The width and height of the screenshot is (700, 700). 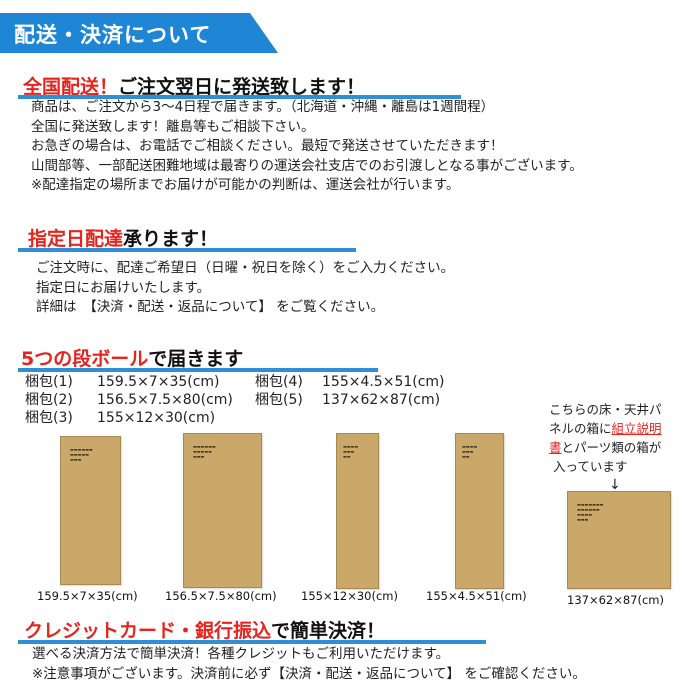 I want to click on section1-line: 全国に発送致します！離島等もご相談下さい。, so click(x=173, y=126).